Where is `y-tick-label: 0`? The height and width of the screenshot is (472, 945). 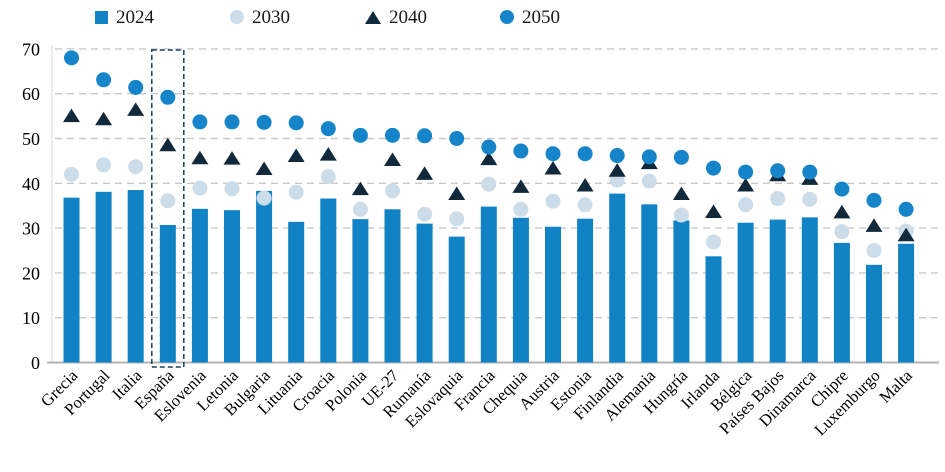
y-tick-label: 0 is located at coordinates (35, 363).